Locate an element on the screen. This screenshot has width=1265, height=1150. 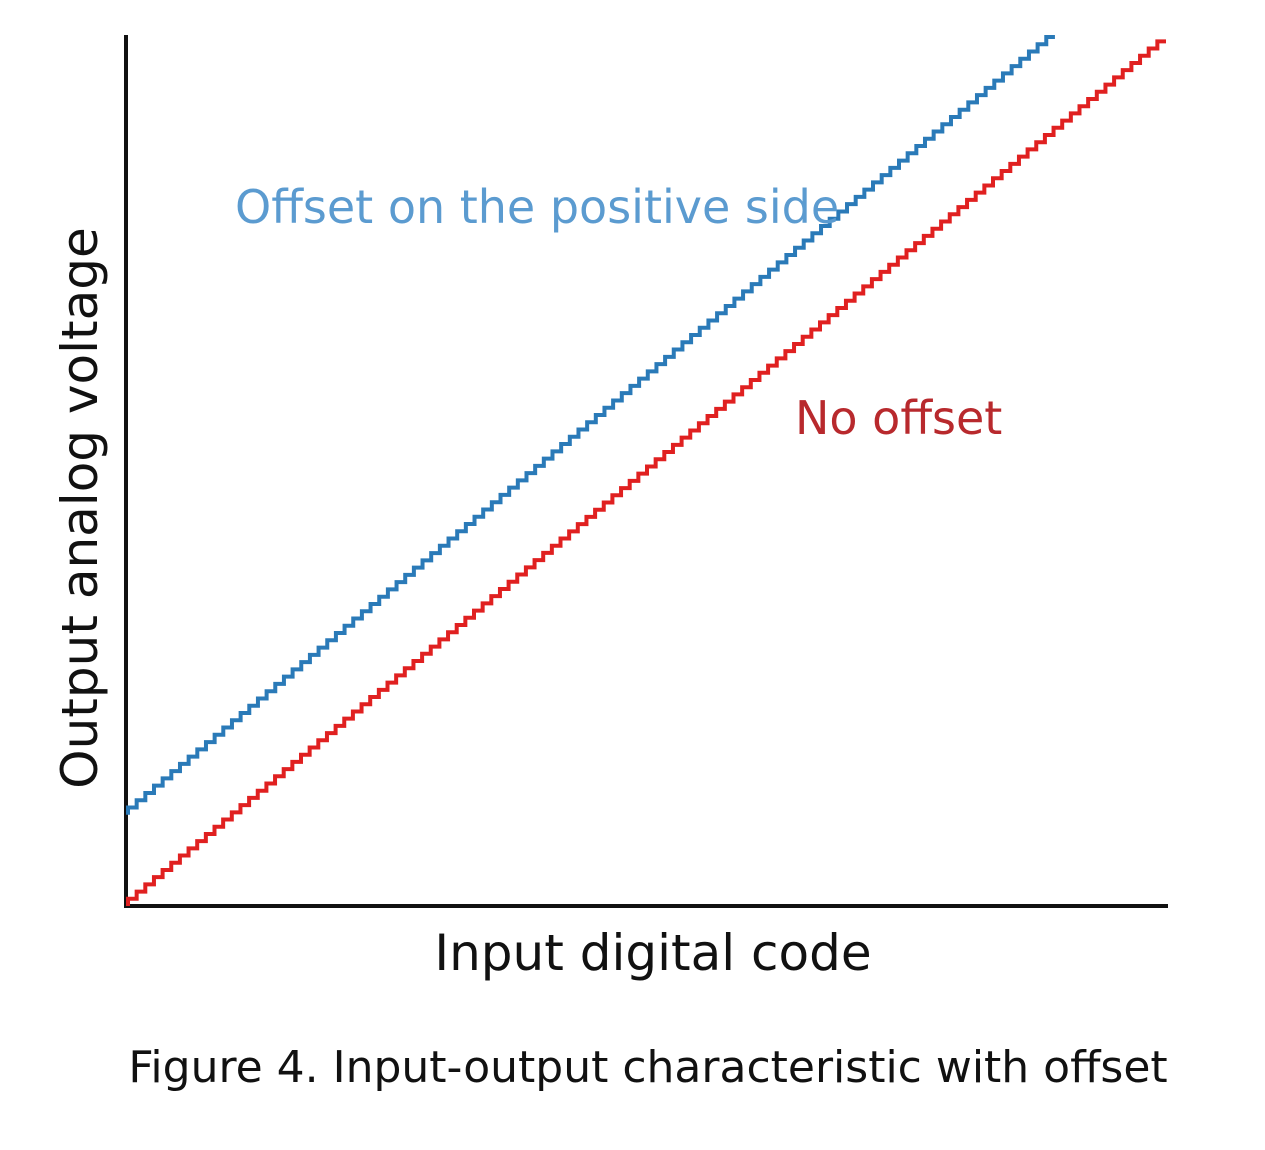
series-label-no-offset: No offset is located at coordinates (898, 418).